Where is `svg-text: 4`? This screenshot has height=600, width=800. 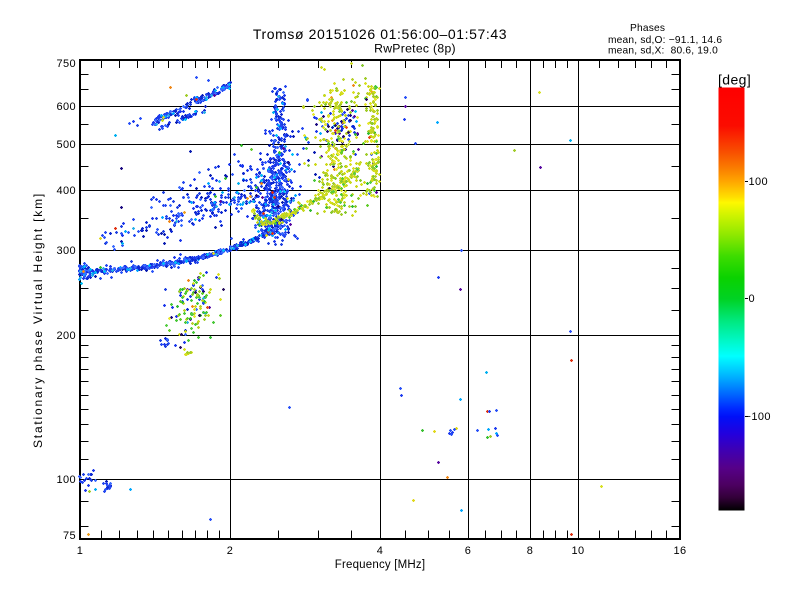
svg-text: 4 is located at coordinates (380, 551).